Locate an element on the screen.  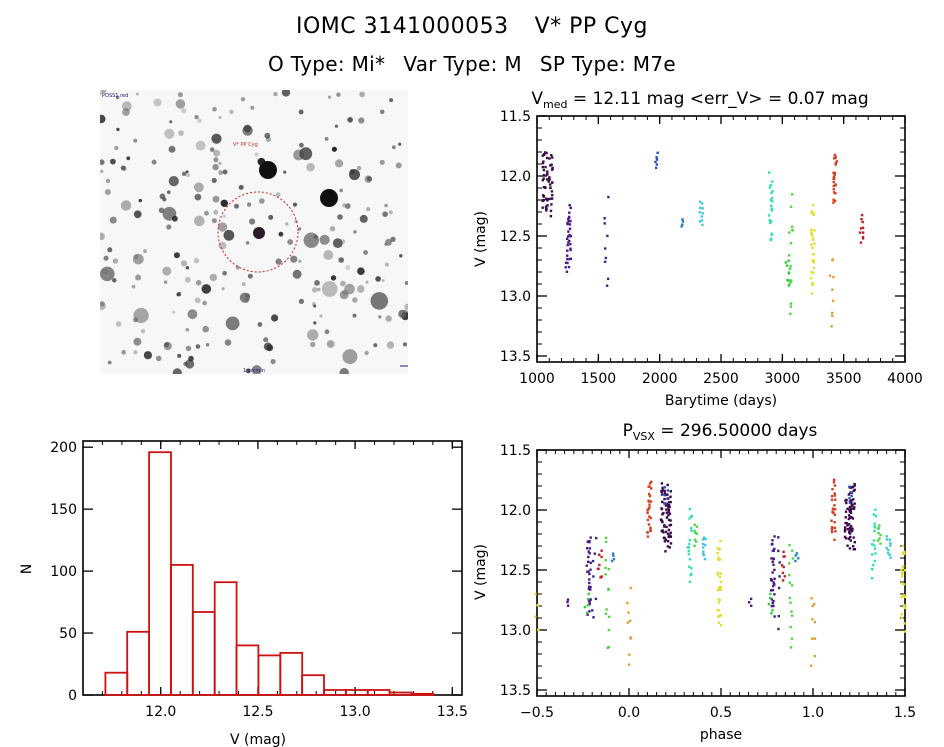
y-tick-label: 50 is located at coordinates (68, 634).